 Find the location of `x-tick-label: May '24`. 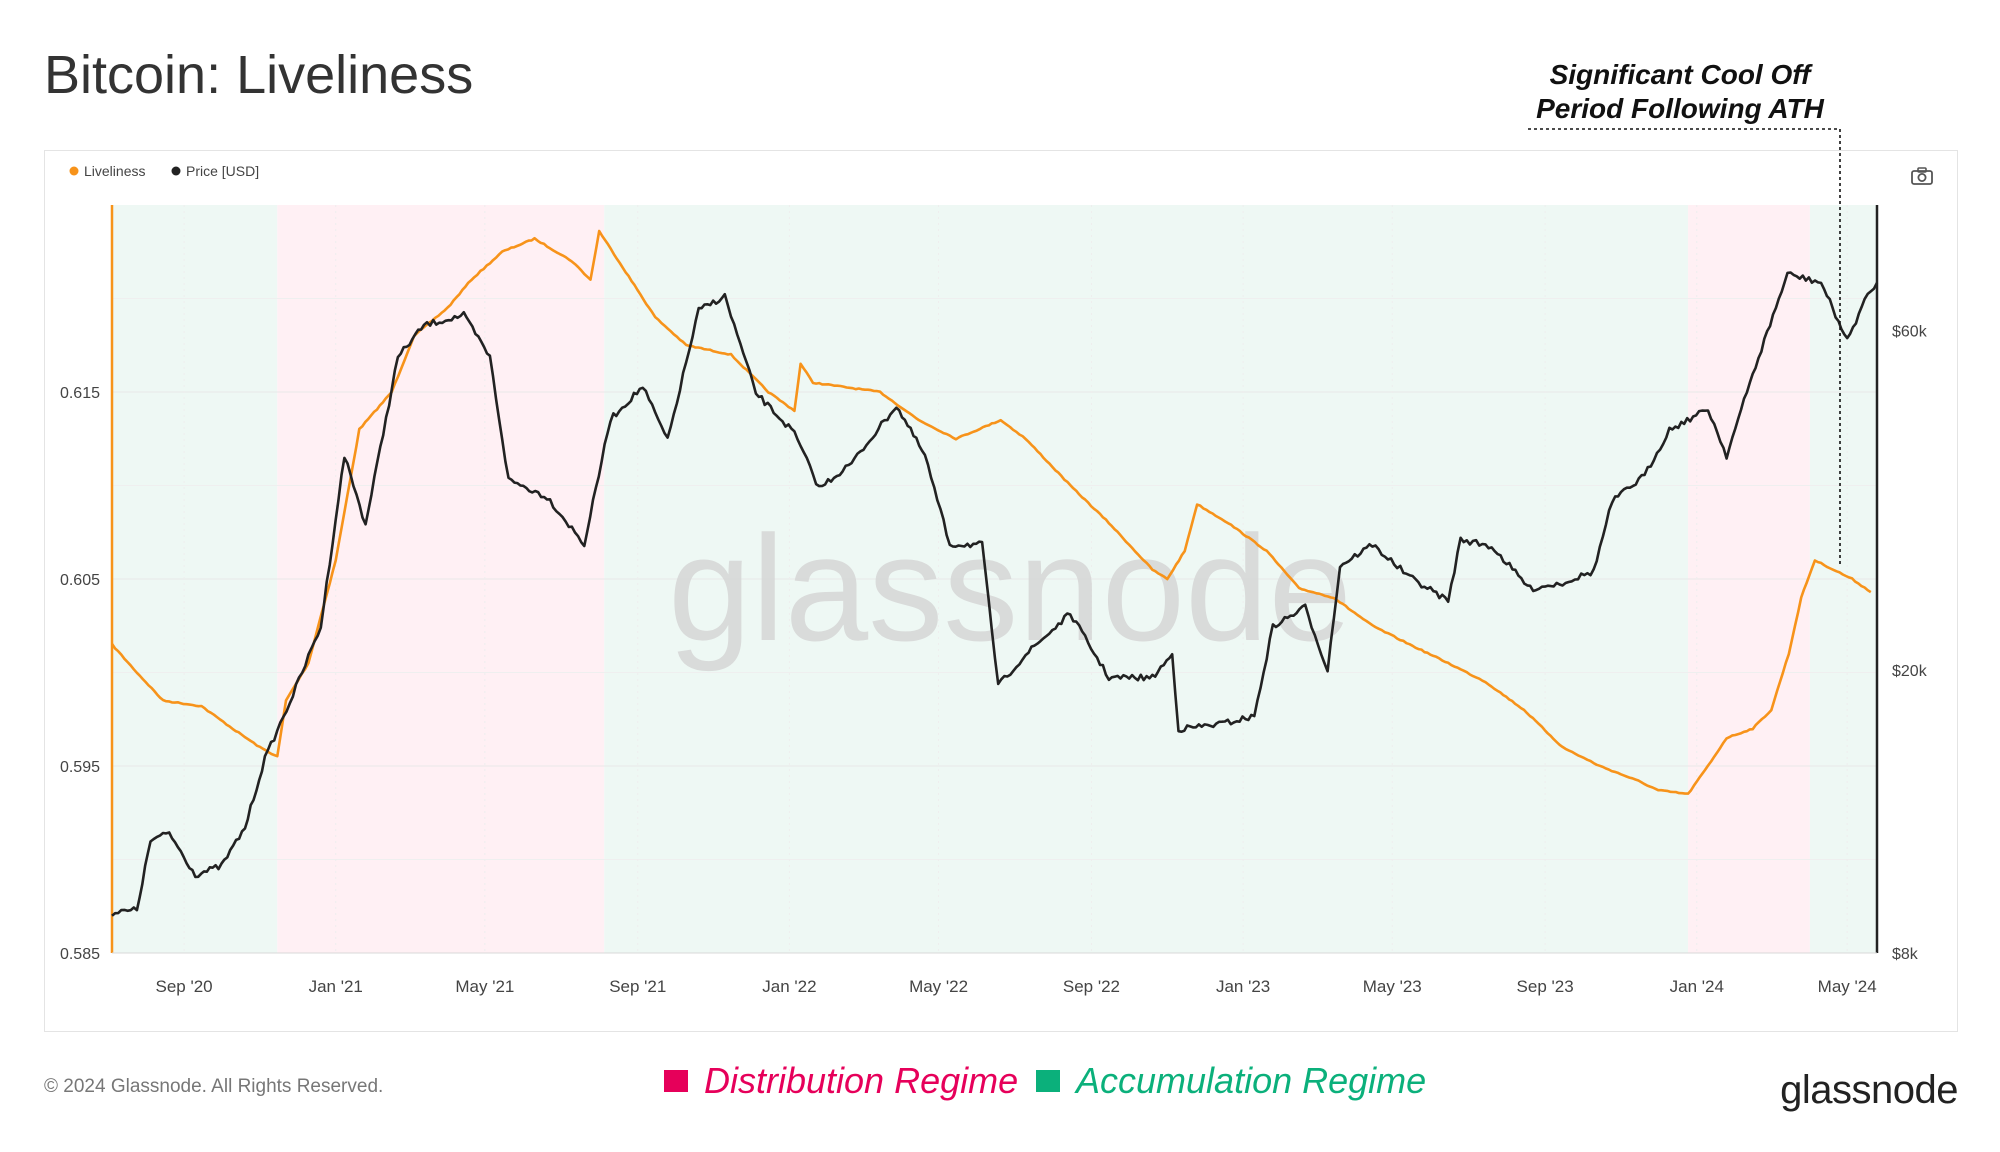

x-tick-label: May '24 is located at coordinates (1847, 986).